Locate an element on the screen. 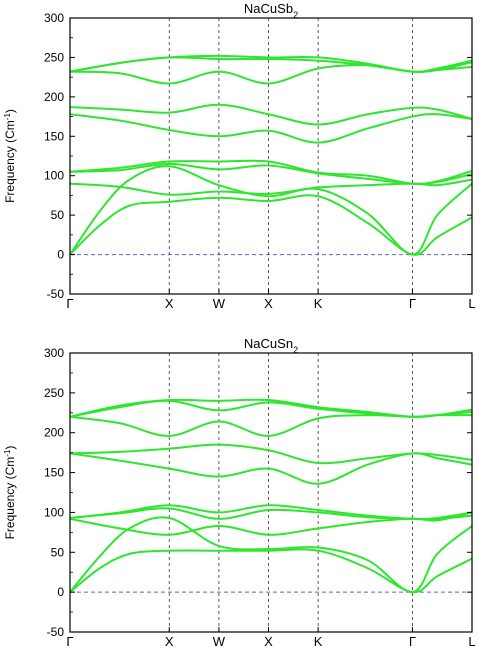 This screenshot has width=486, height=654. chart-title-main: NaCuSn is located at coordinates (268, 343).